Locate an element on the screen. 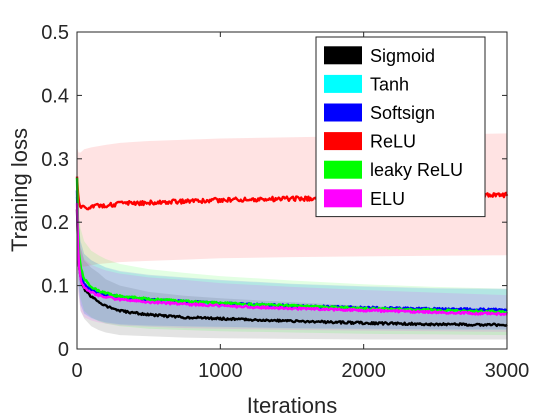 This screenshot has width=560, height=420. legend-swatch-tanh is located at coordinates (343, 83).